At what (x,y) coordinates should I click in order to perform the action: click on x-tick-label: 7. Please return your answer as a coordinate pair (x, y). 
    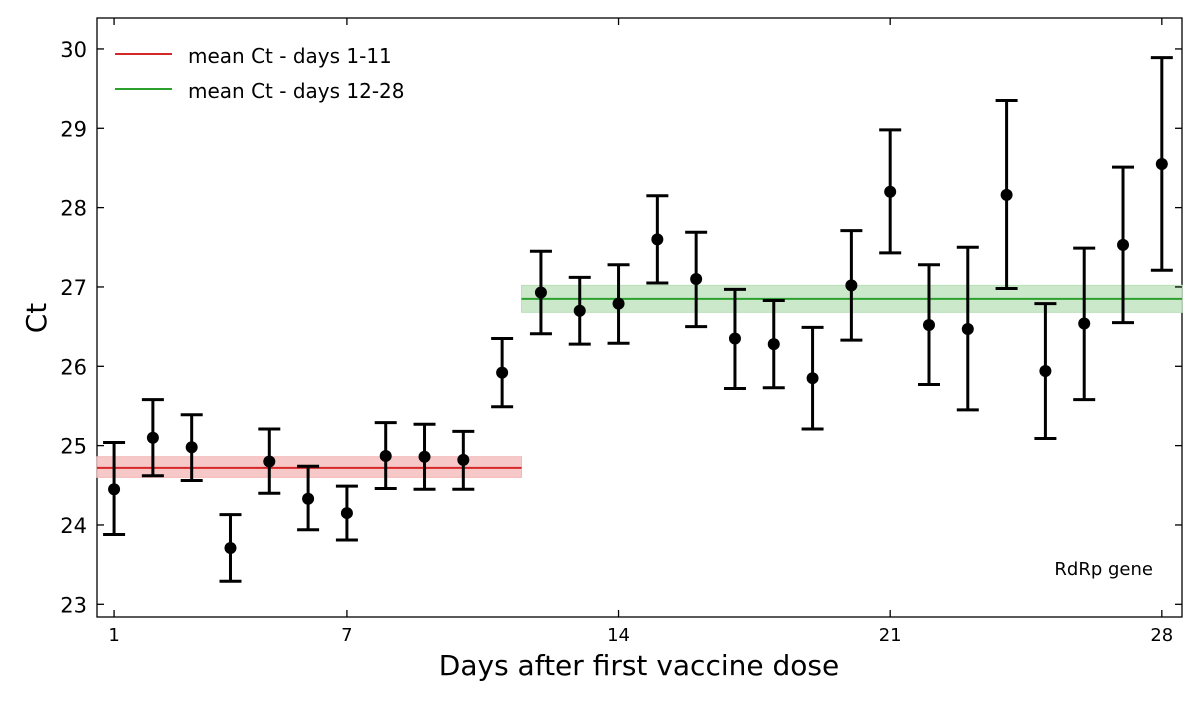
    Looking at the image, I should click on (346, 635).